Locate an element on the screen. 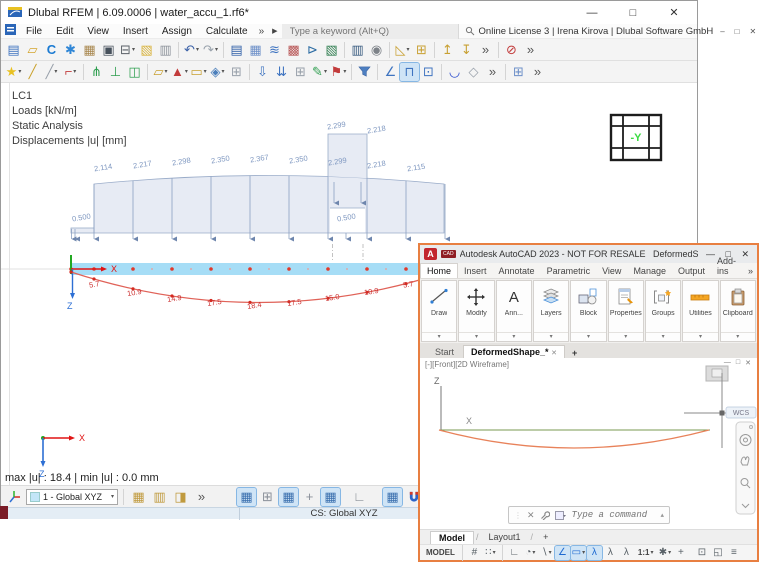  new-node-icon-dropdown: ▾ is located at coordinates (20, 71).